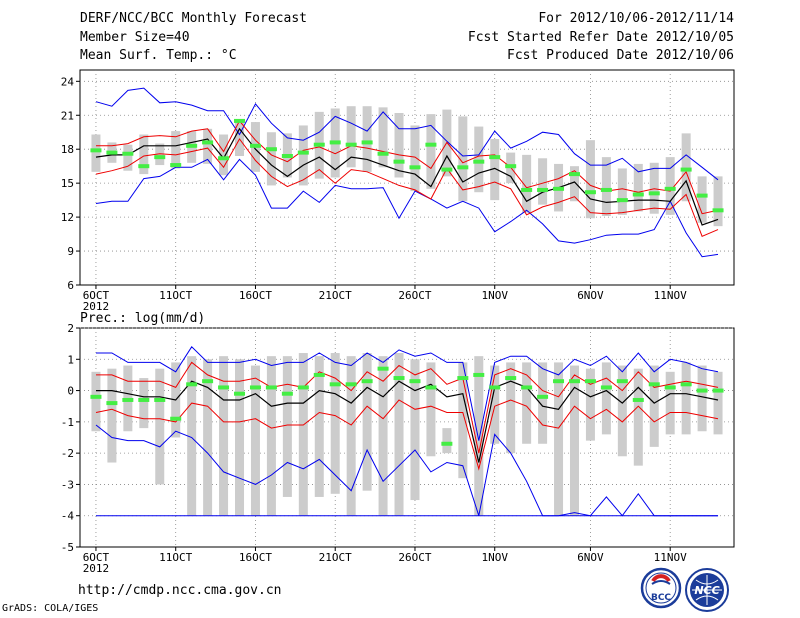 The width and height of the screenshot is (800, 618). I want to click on max-line, so click(407, 393).